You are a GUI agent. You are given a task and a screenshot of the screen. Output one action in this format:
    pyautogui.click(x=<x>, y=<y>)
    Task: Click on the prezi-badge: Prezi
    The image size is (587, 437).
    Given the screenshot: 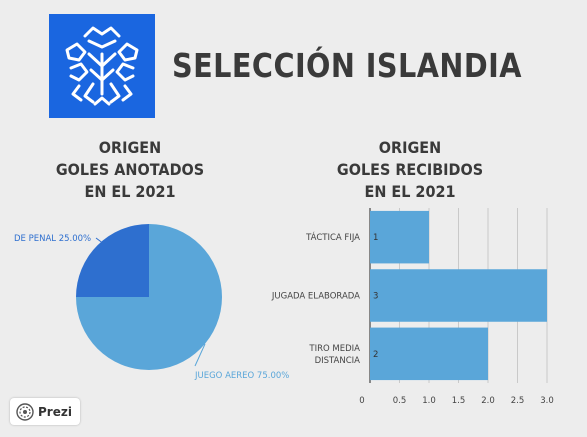 What is the action you would take?
    pyautogui.click(x=45, y=411)
    